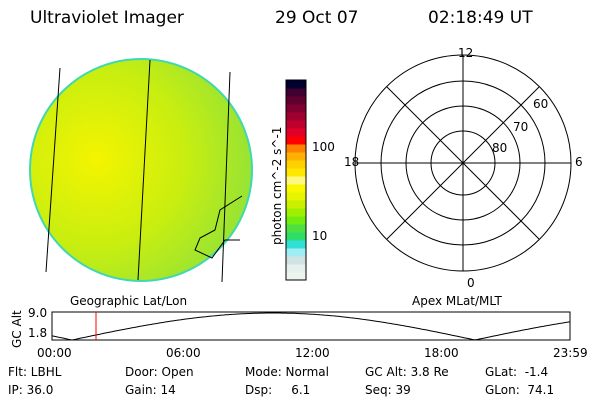 This screenshot has width=600, height=400. What do you see at coordinates (35, 372) in the screenshot?
I see `filter-status: Flt: LBHL` at bounding box center [35, 372].